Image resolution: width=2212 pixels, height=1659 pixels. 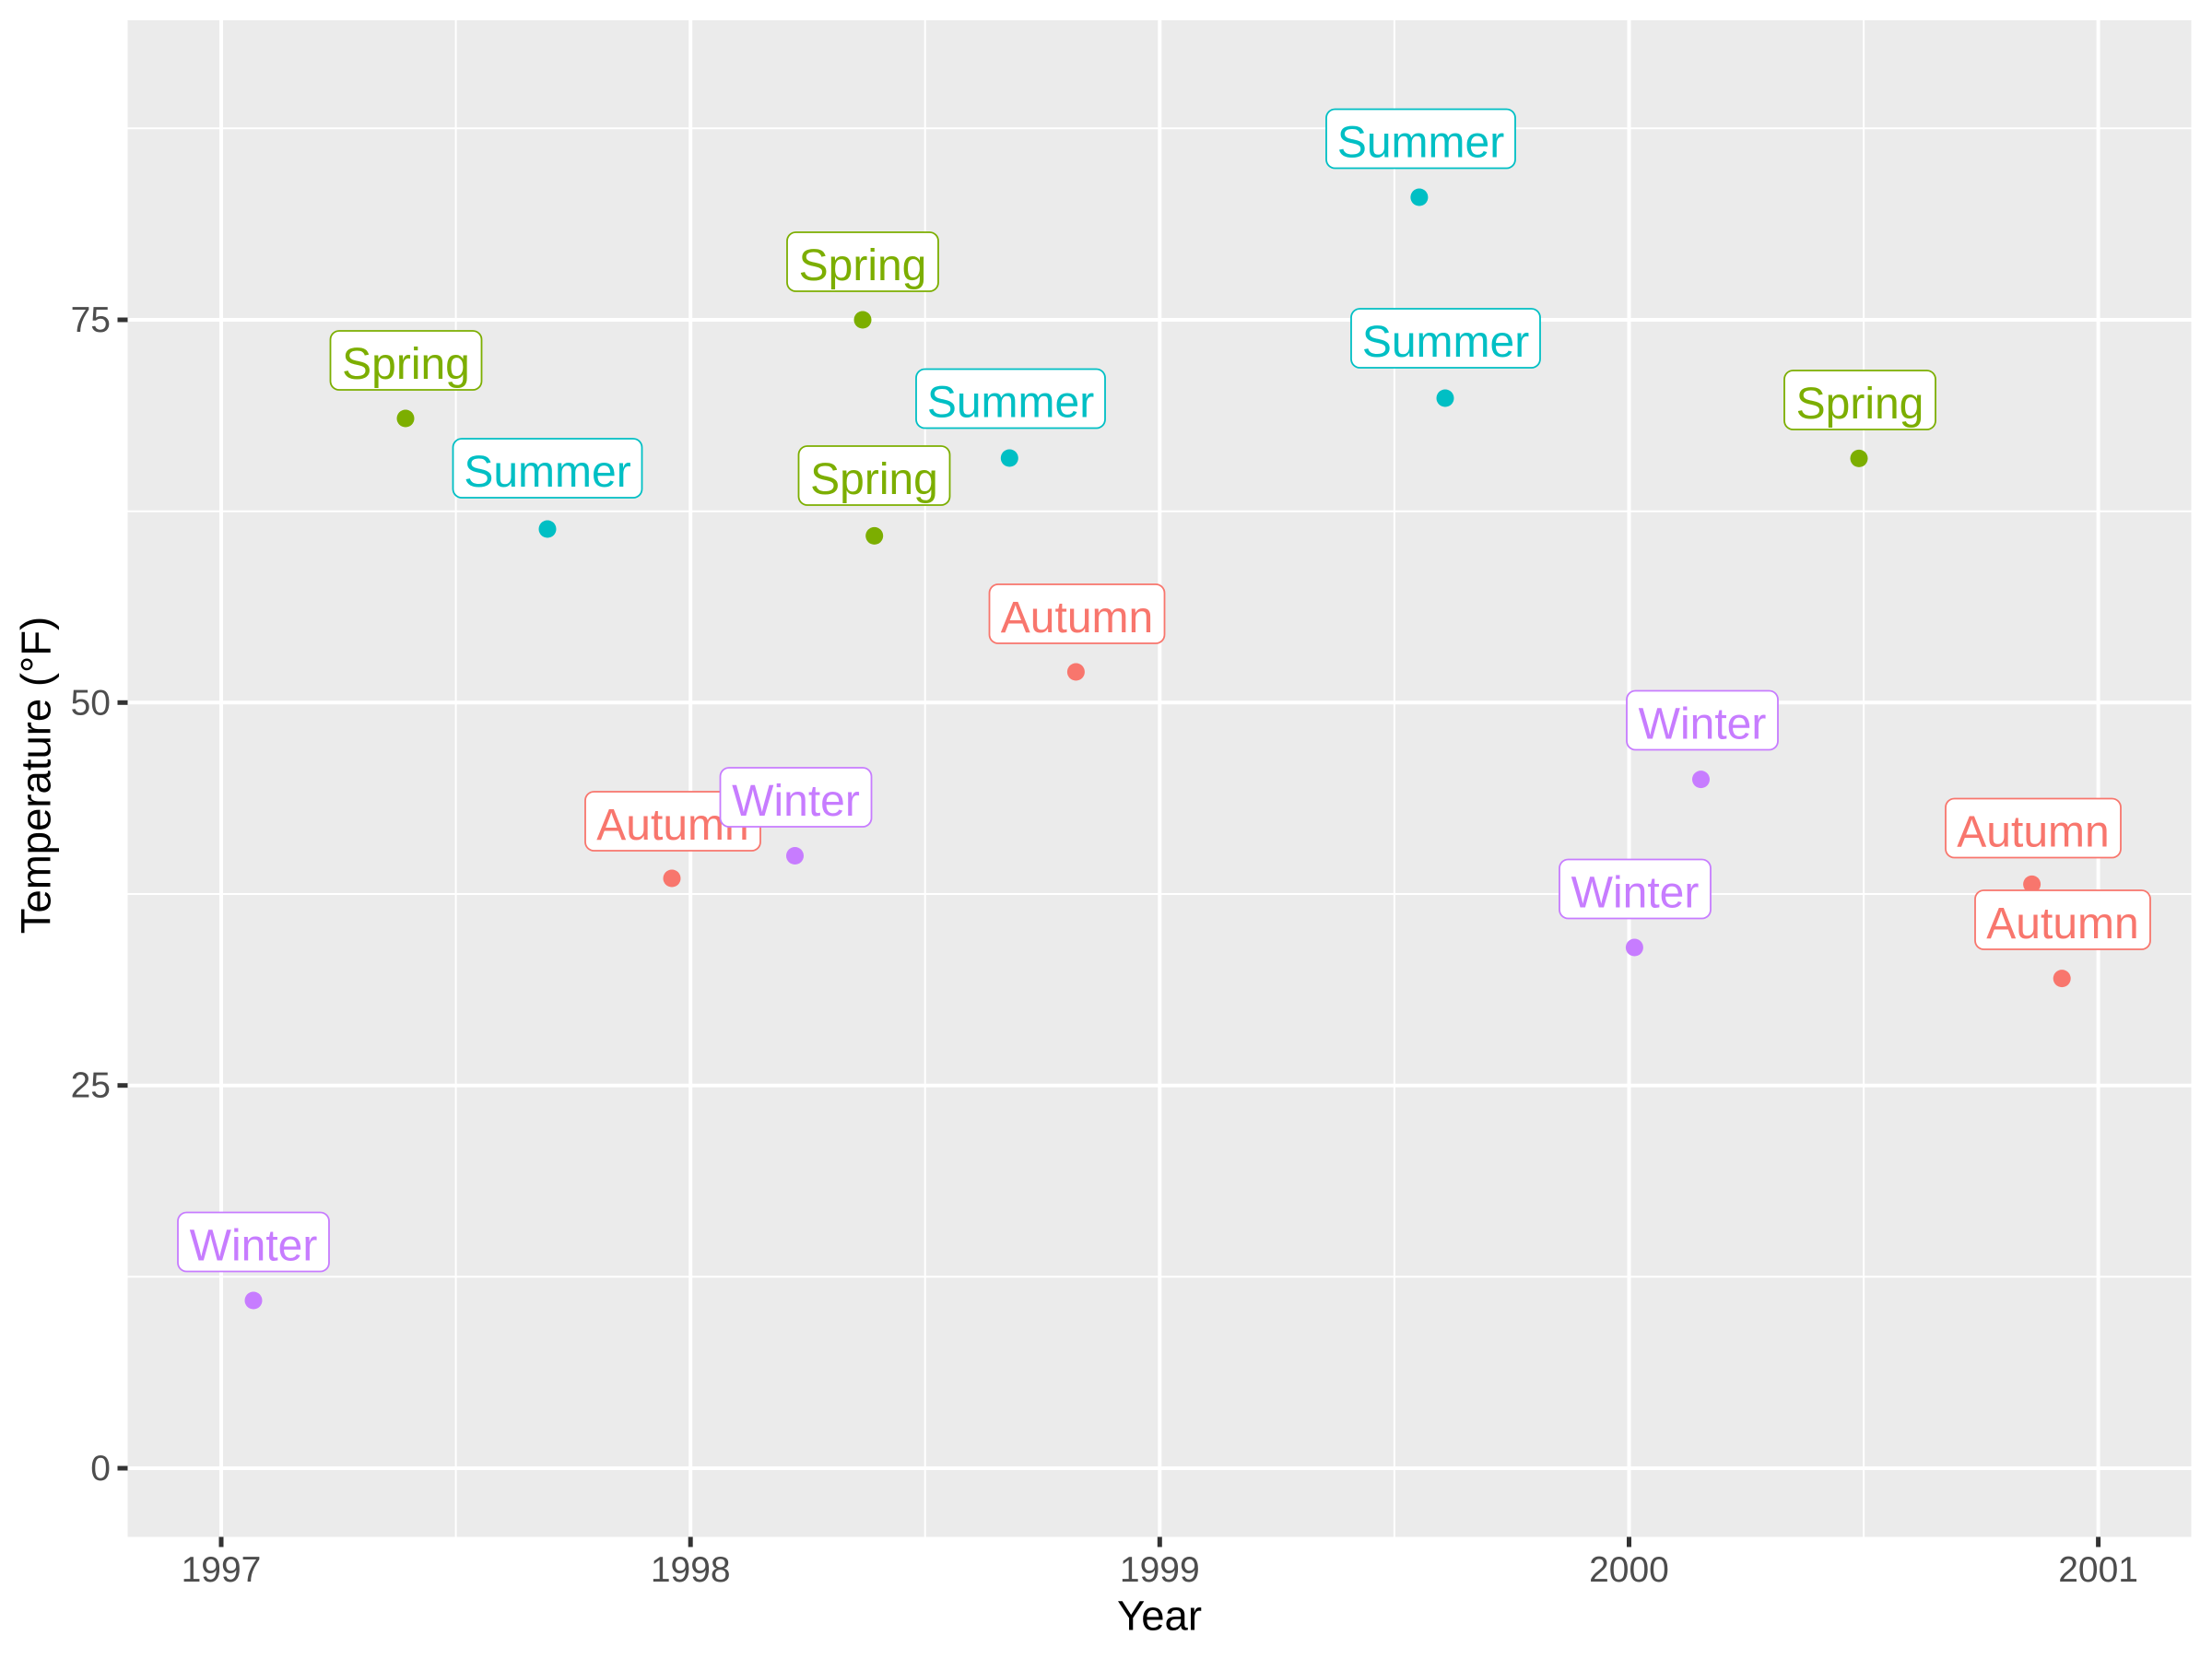 What do you see at coordinates (91, 320) in the screenshot?
I see `svg-text: 75` at bounding box center [91, 320].